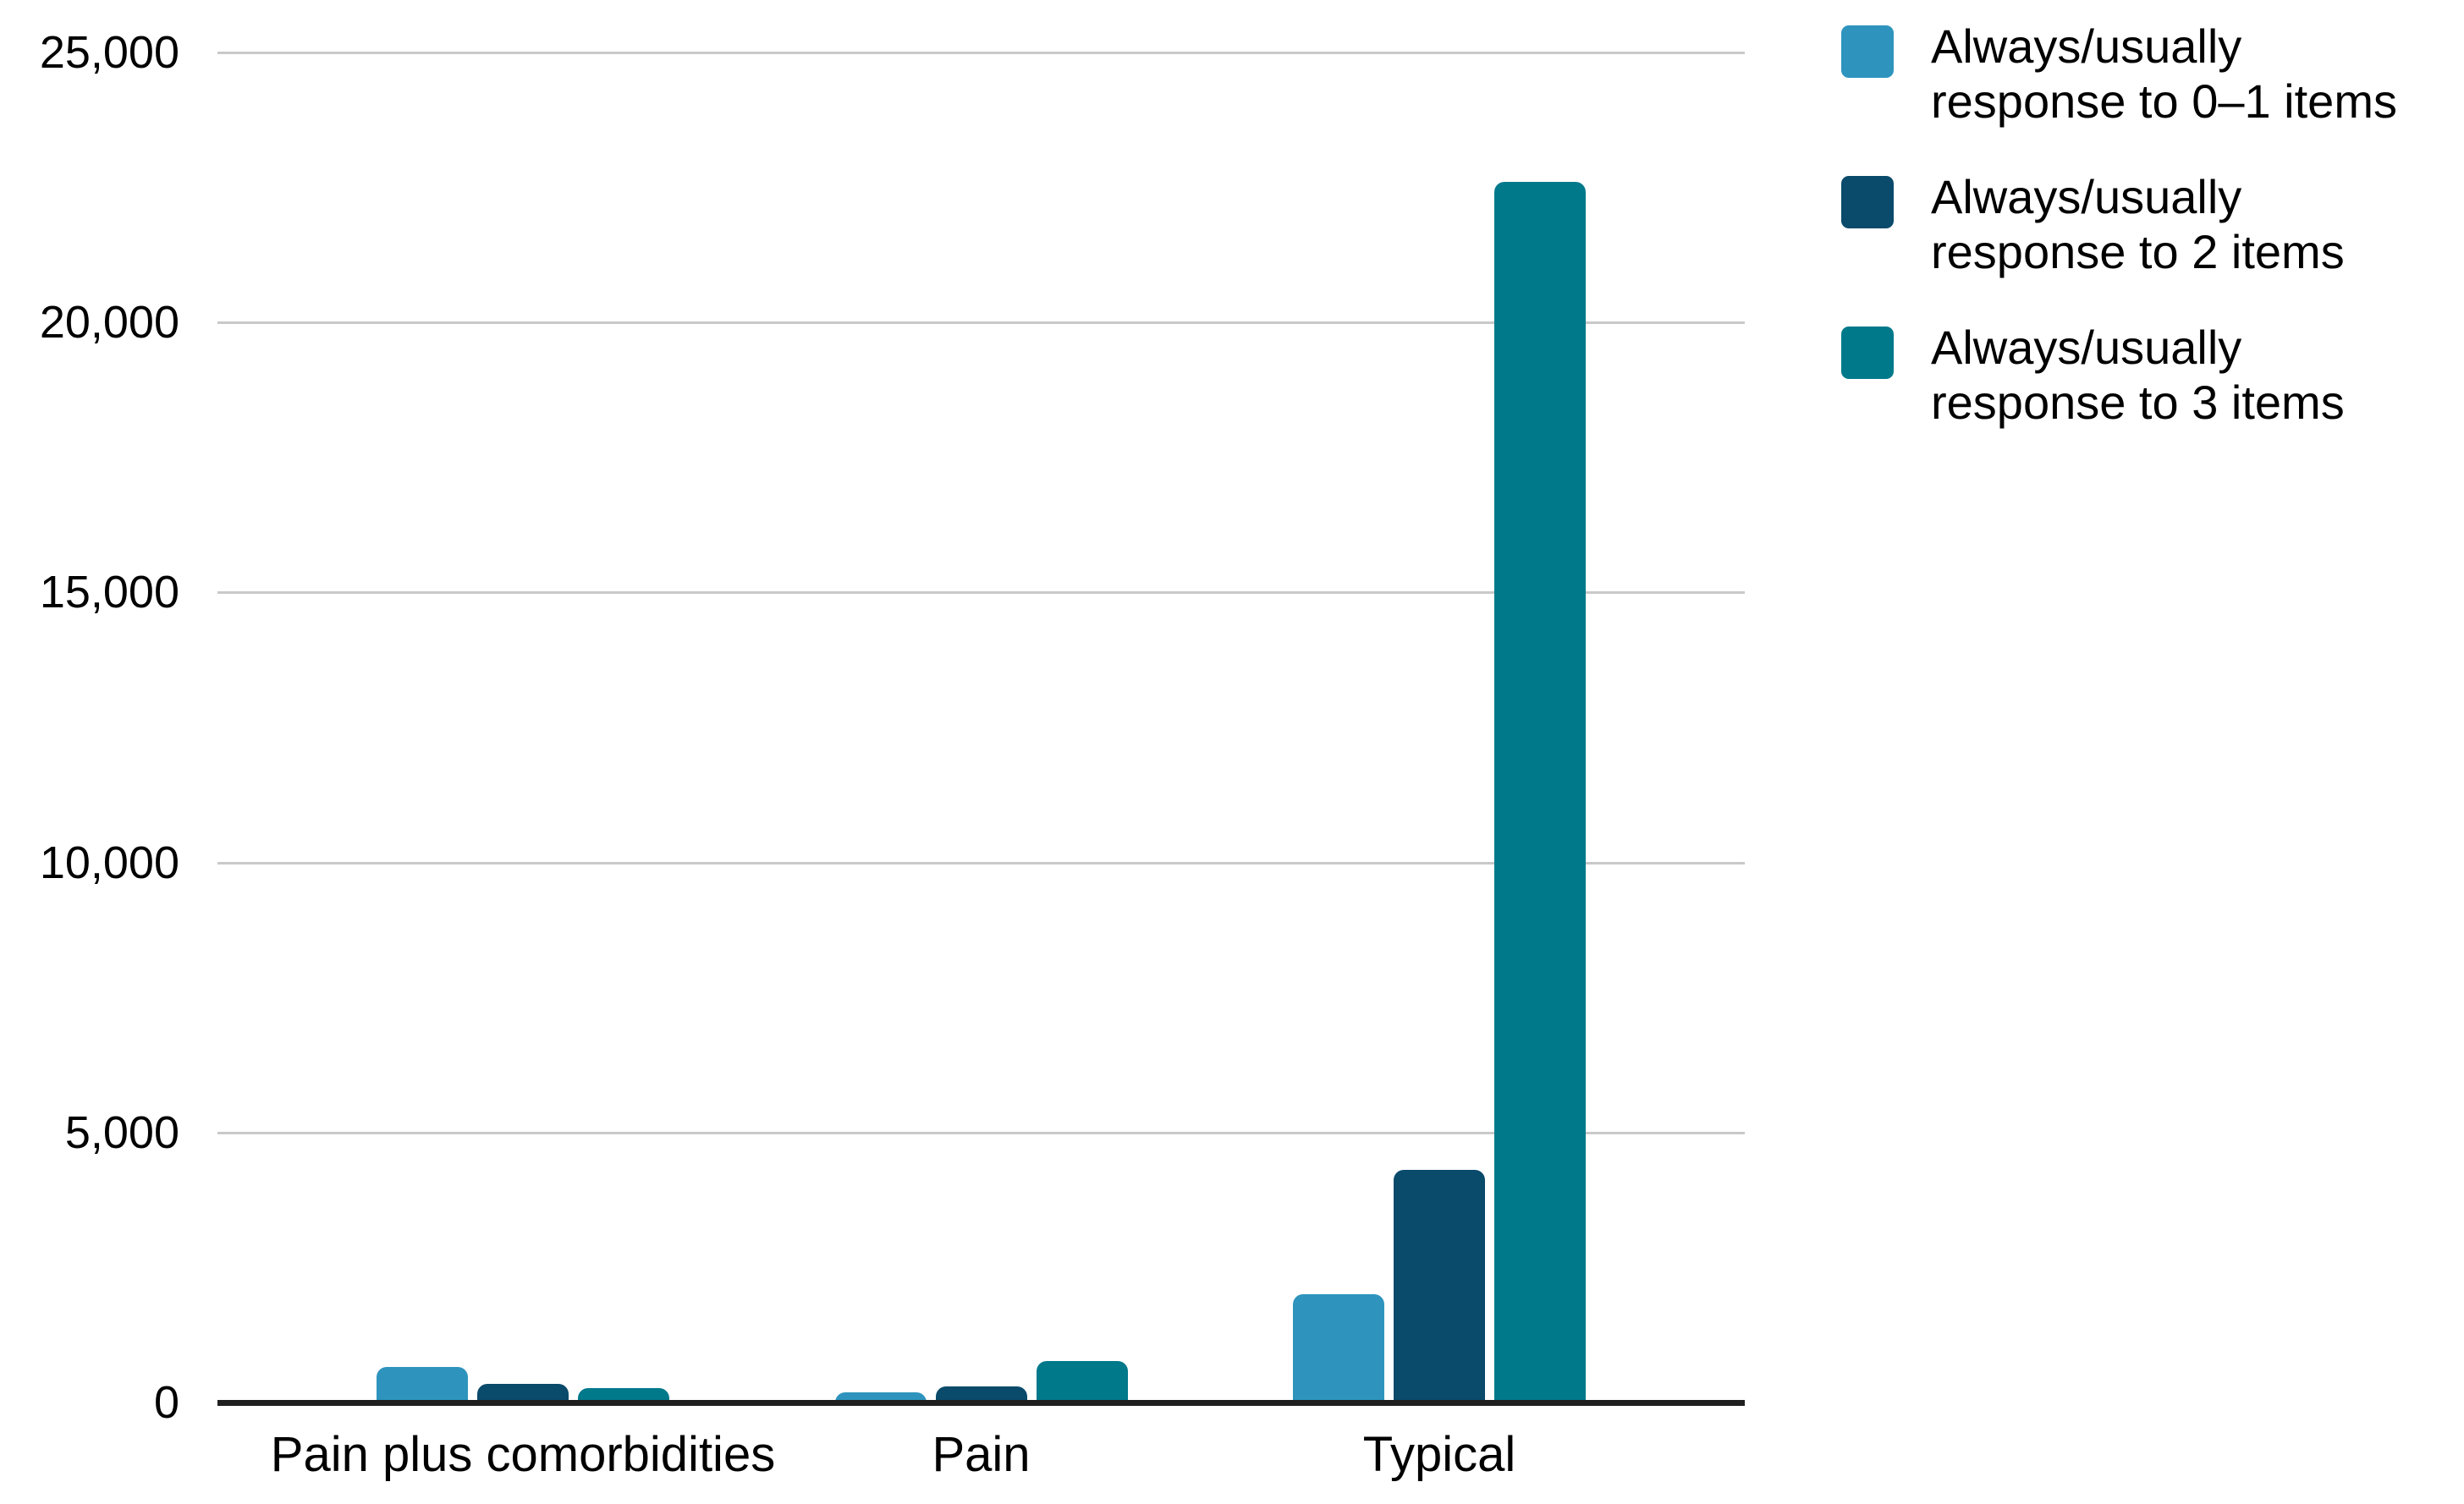 Image resolution: width=2464 pixels, height=1504 pixels. What do you see at coordinates (109, 592) in the screenshot?
I see `y-tick-label: 15,000` at bounding box center [109, 592].